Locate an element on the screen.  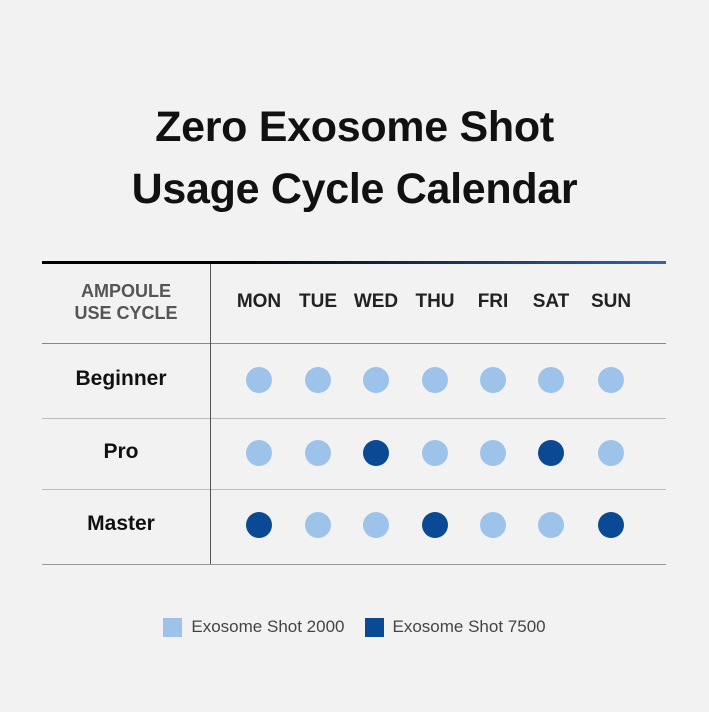
day-header-mon: MON is located at coordinates (259, 301).